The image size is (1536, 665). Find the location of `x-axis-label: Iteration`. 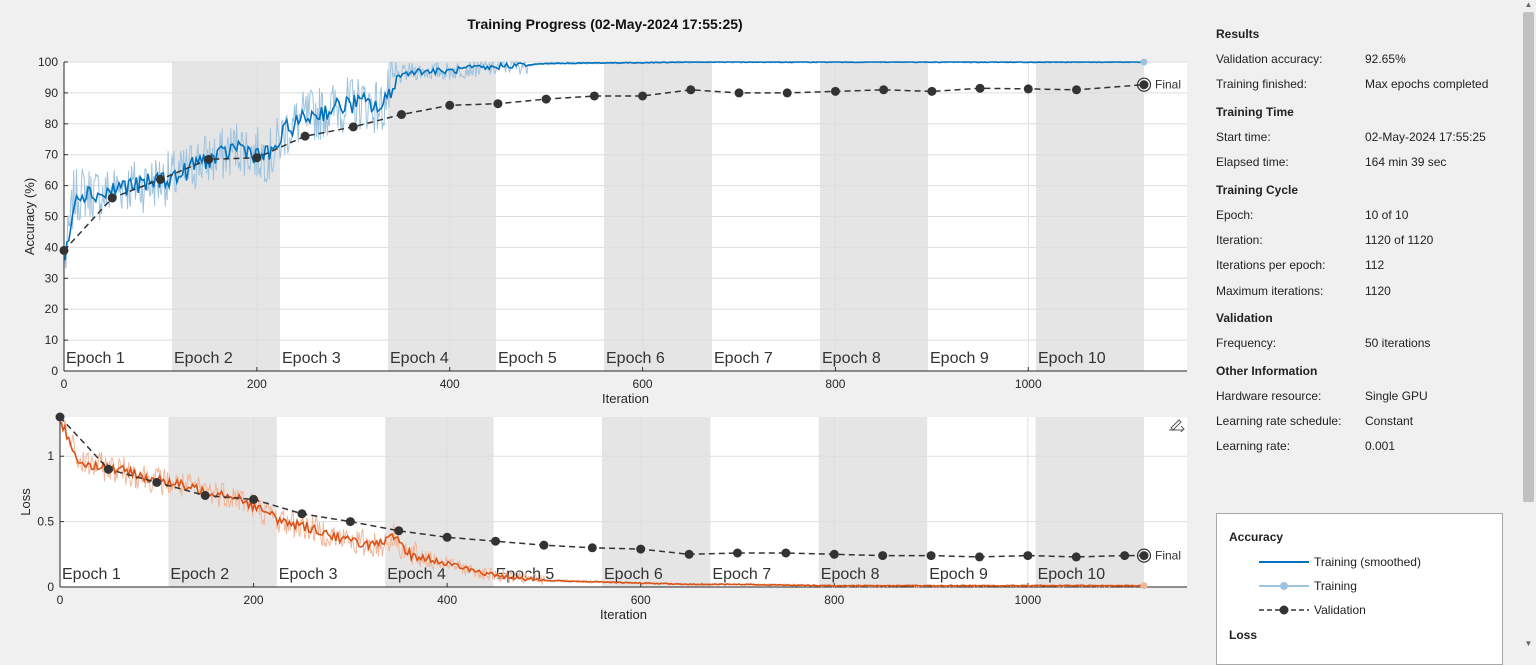

x-axis-label: Iteration is located at coordinates (625, 398).